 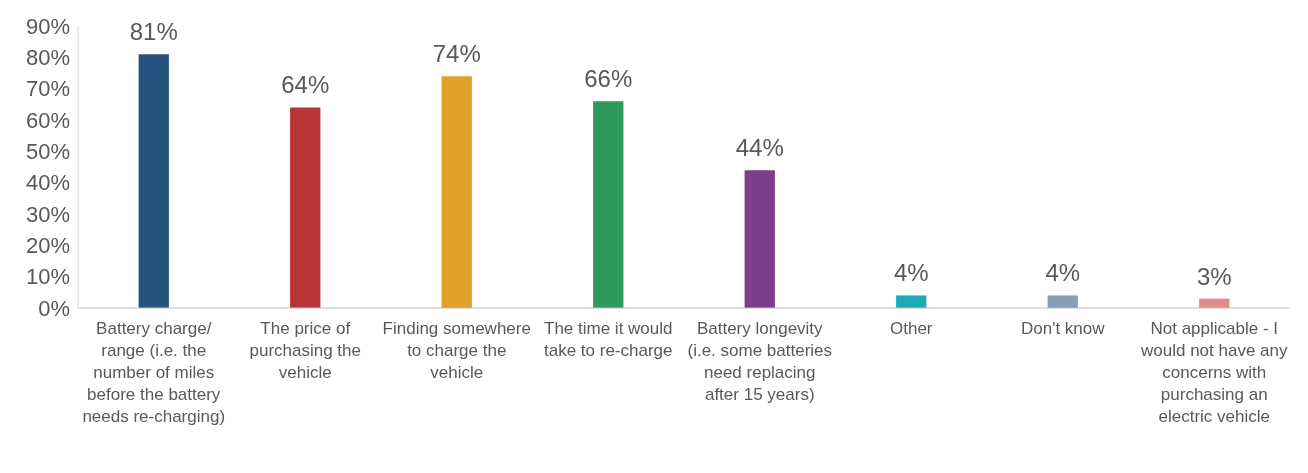 What do you see at coordinates (47, 152) in the screenshot?
I see `y-tick-label: 50%` at bounding box center [47, 152].